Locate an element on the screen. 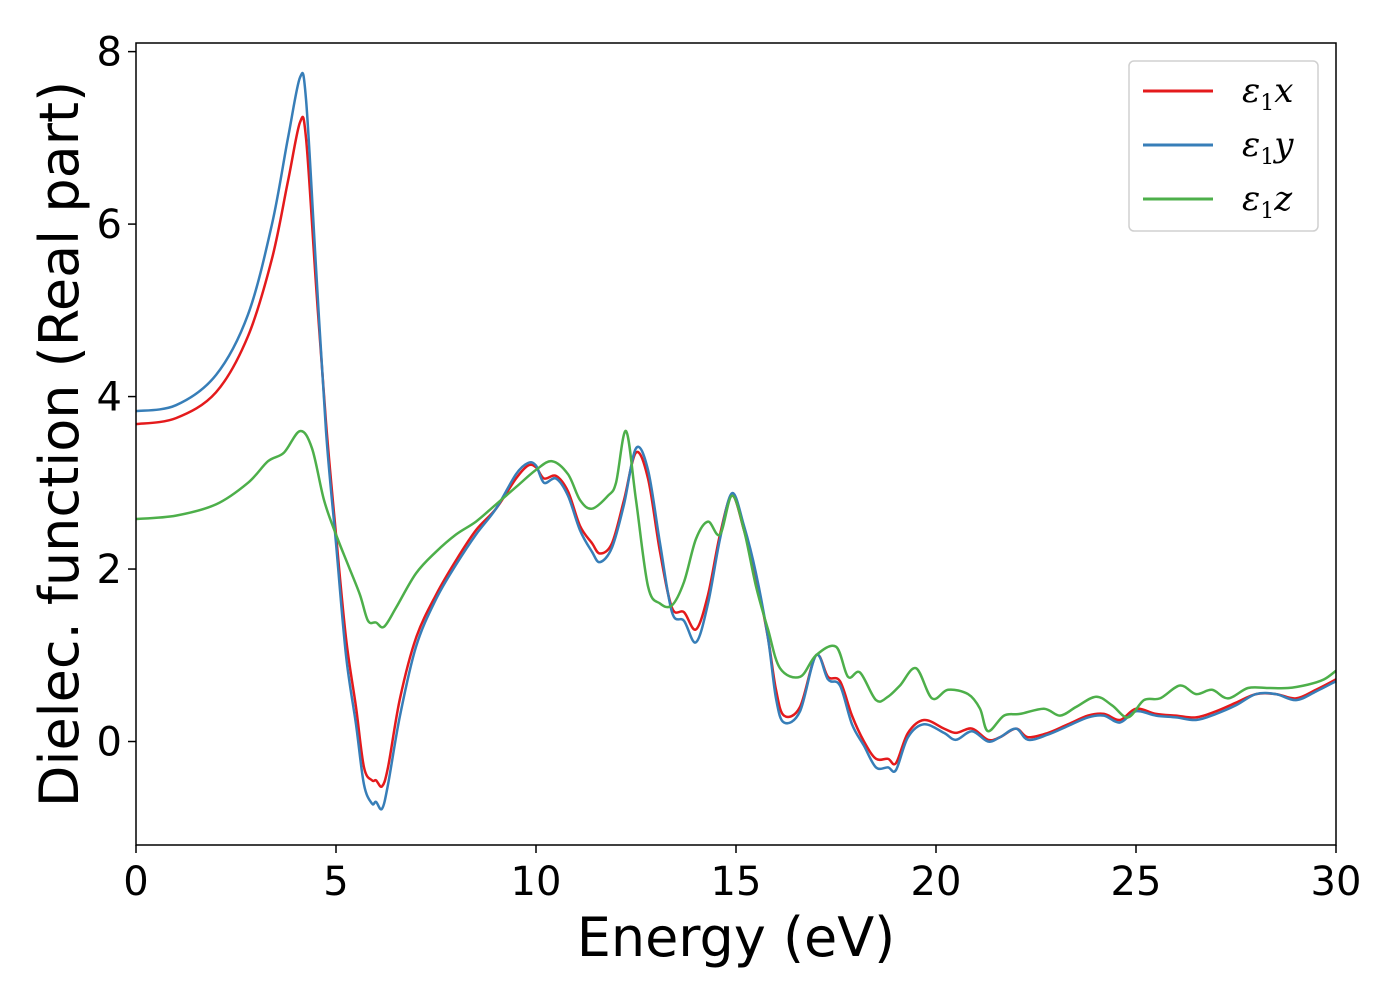 The image size is (1400, 1000). x-axis-label: Energy (eV) is located at coordinates (736, 937).